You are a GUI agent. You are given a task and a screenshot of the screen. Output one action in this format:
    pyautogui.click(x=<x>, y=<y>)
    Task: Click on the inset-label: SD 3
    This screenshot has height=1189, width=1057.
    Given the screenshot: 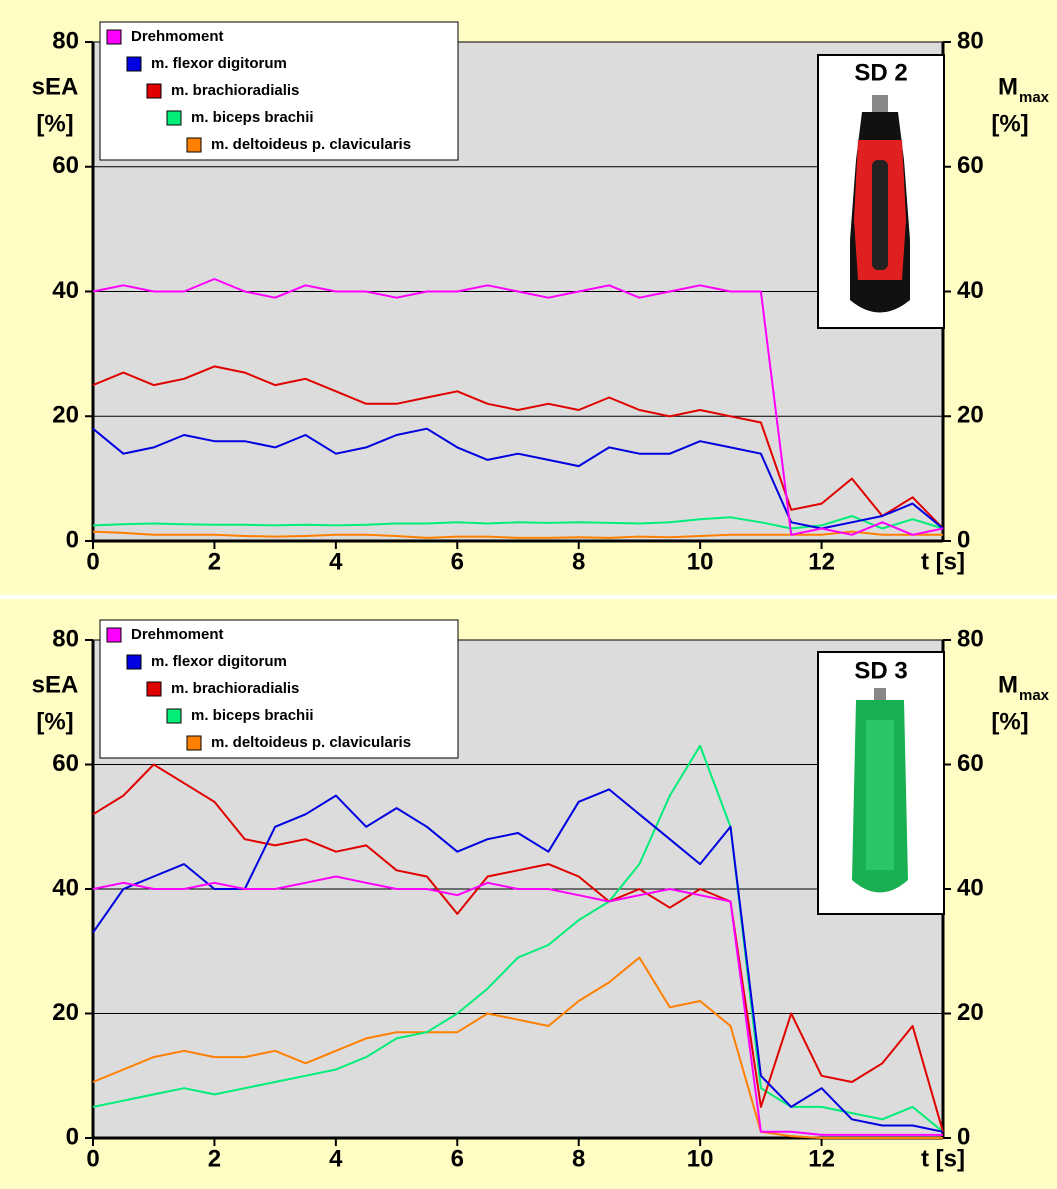 What is the action you would take?
    pyautogui.click(x=880, y=670)
    